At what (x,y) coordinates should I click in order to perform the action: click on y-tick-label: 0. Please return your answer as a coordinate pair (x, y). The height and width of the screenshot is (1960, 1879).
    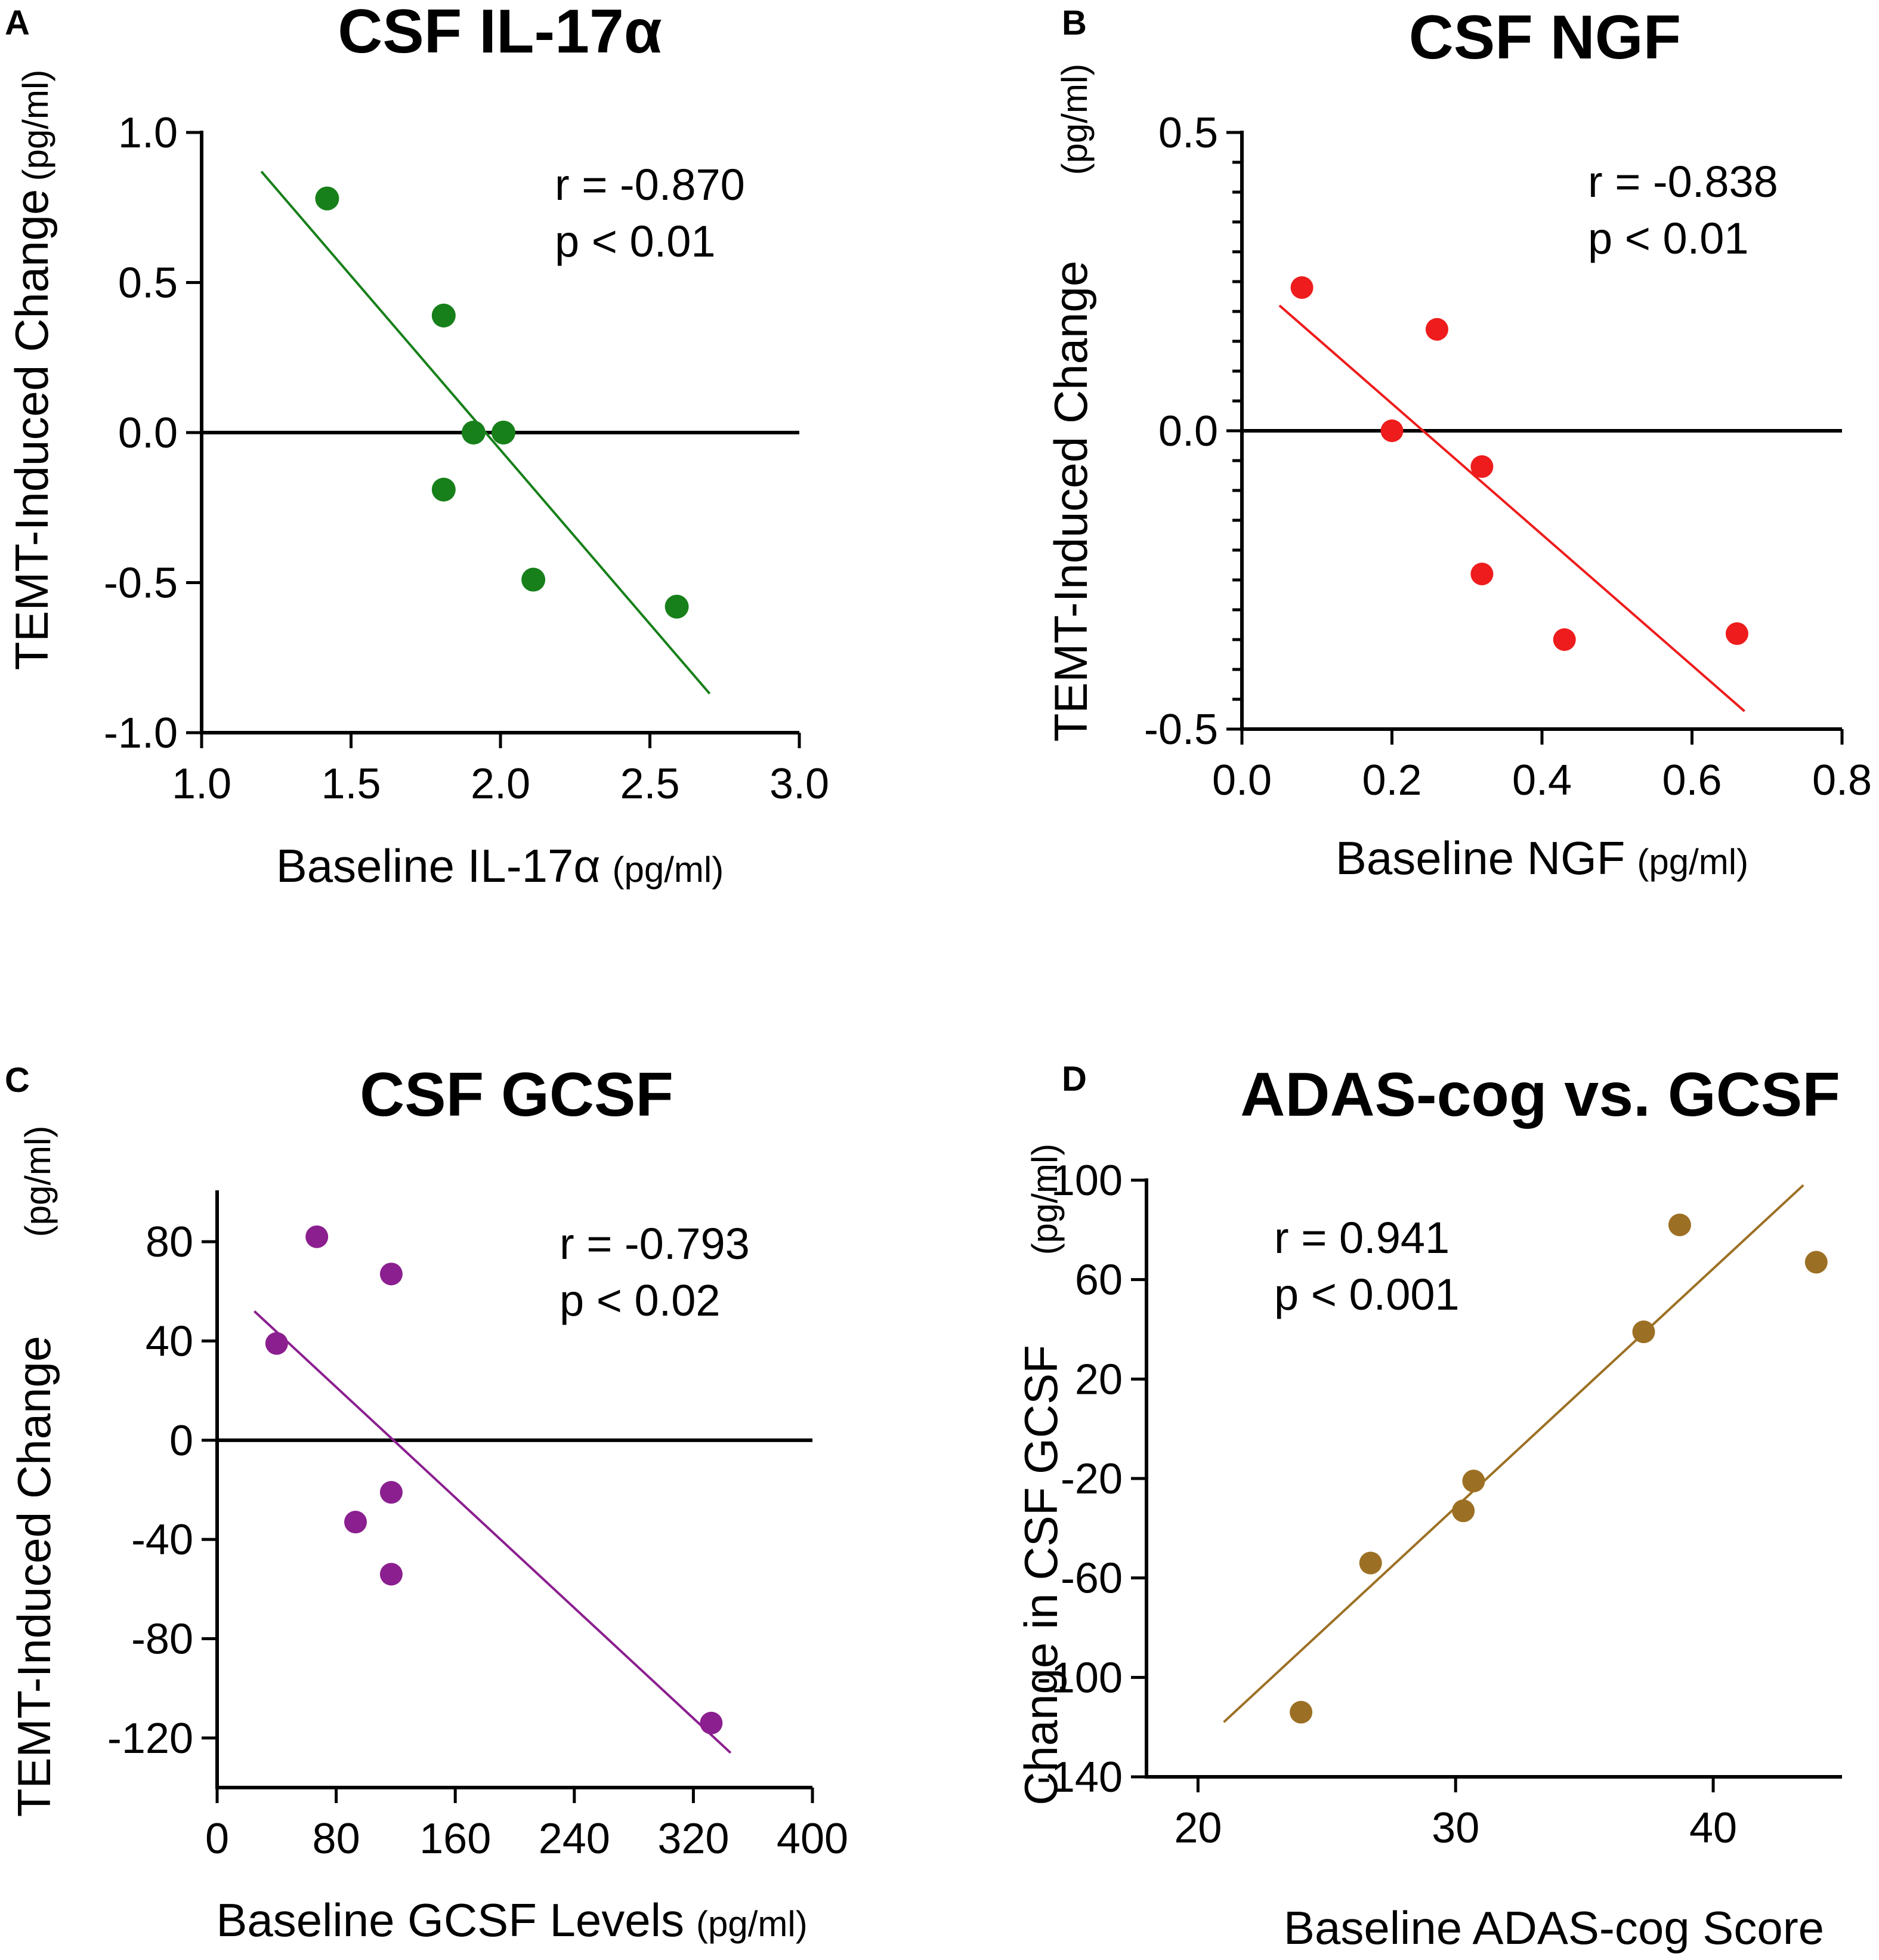
    Looking at the image, I should click on (181, 1441).